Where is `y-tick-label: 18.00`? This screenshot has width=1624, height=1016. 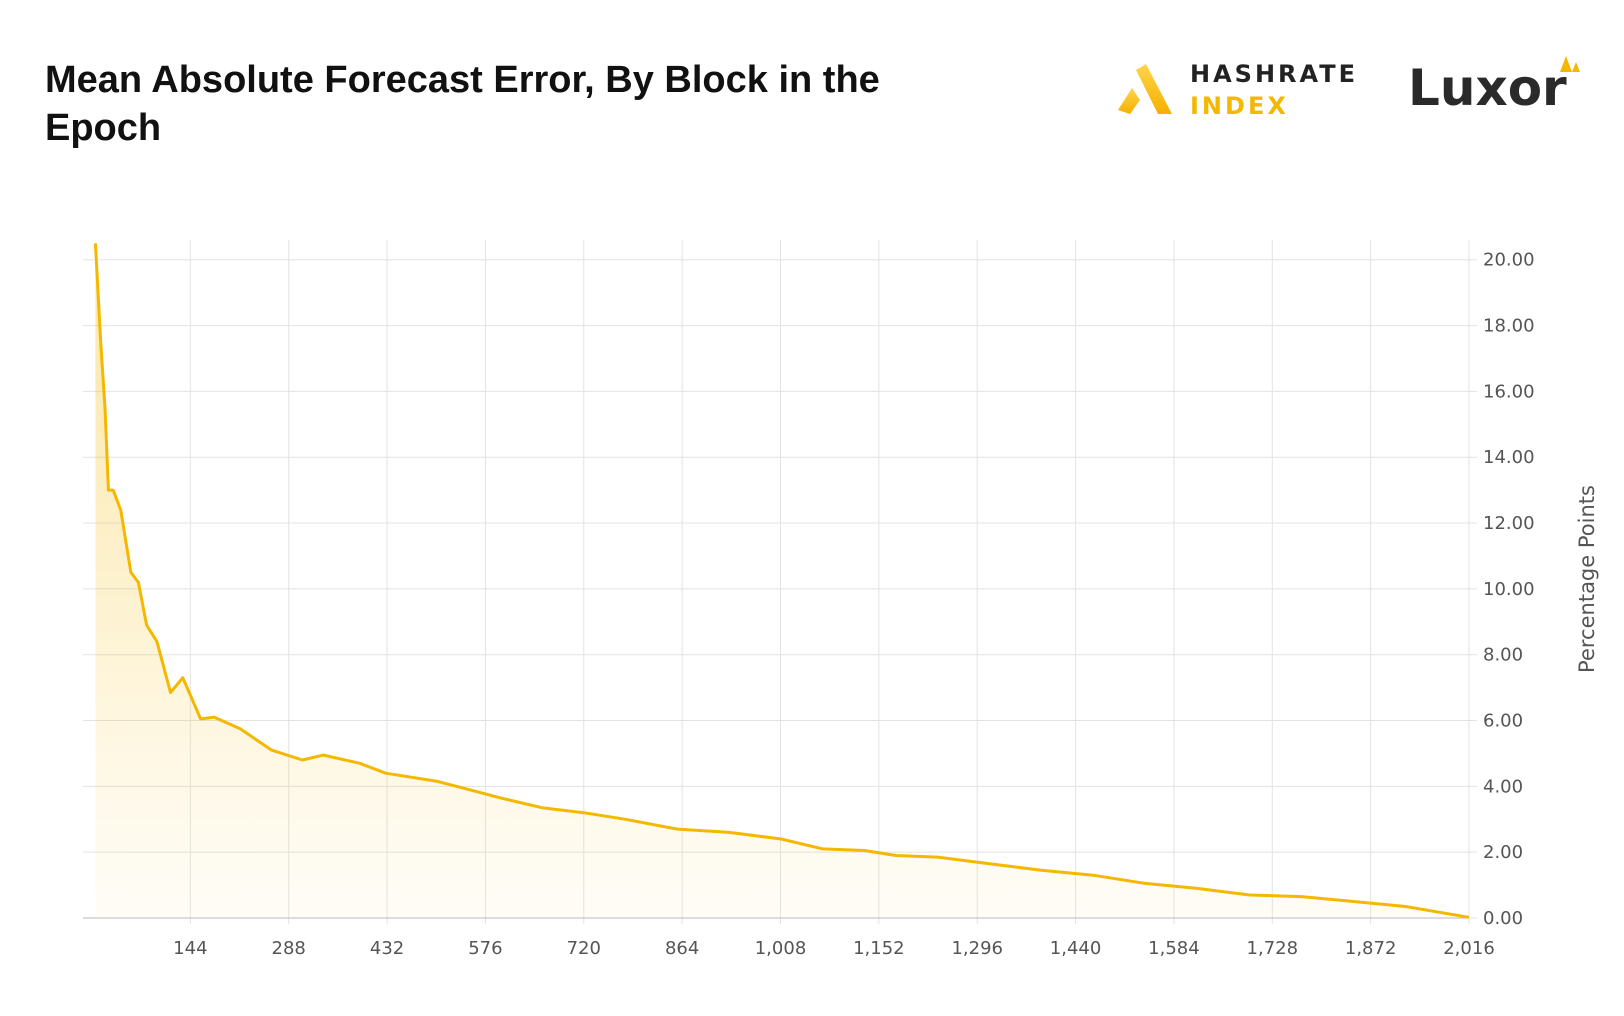 y-tick-label: 18.00 is located at coordinates (1509, 326).